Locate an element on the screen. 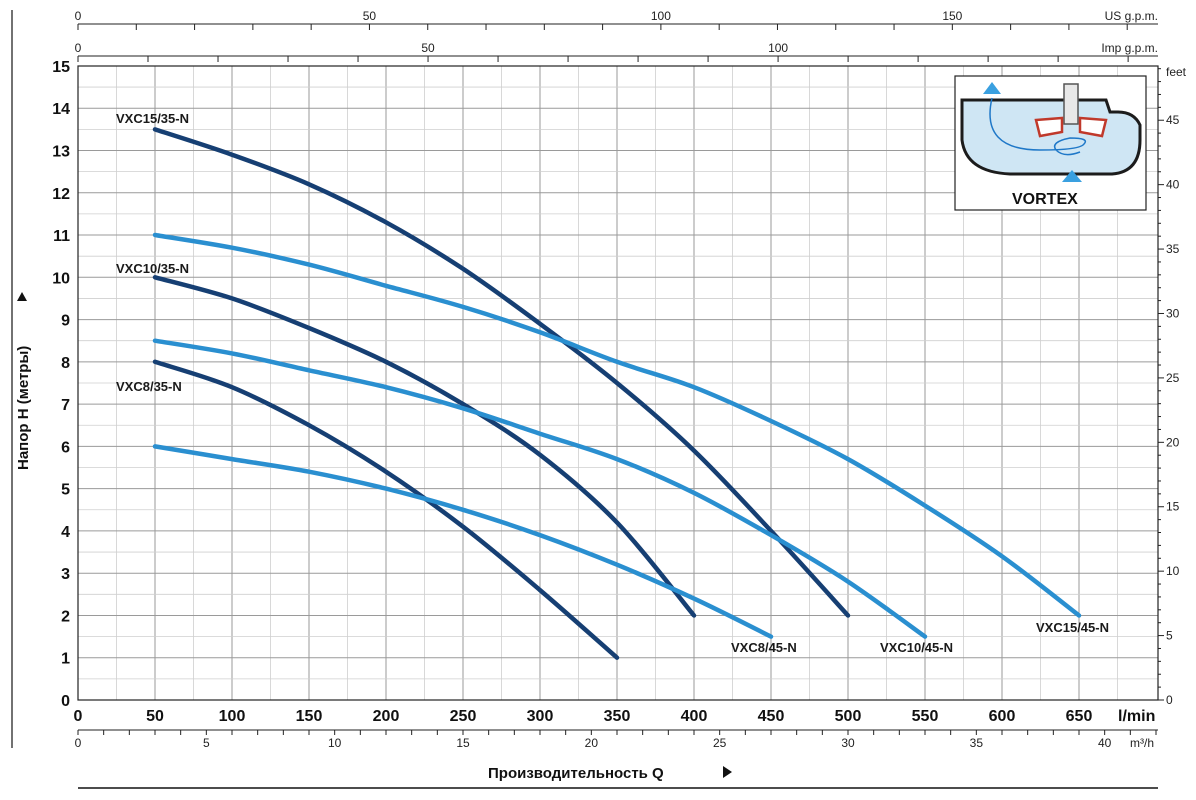 This screenshot has width=1196, height=800. m3h-tick-label: 20 is located at coordinates (592, 743).